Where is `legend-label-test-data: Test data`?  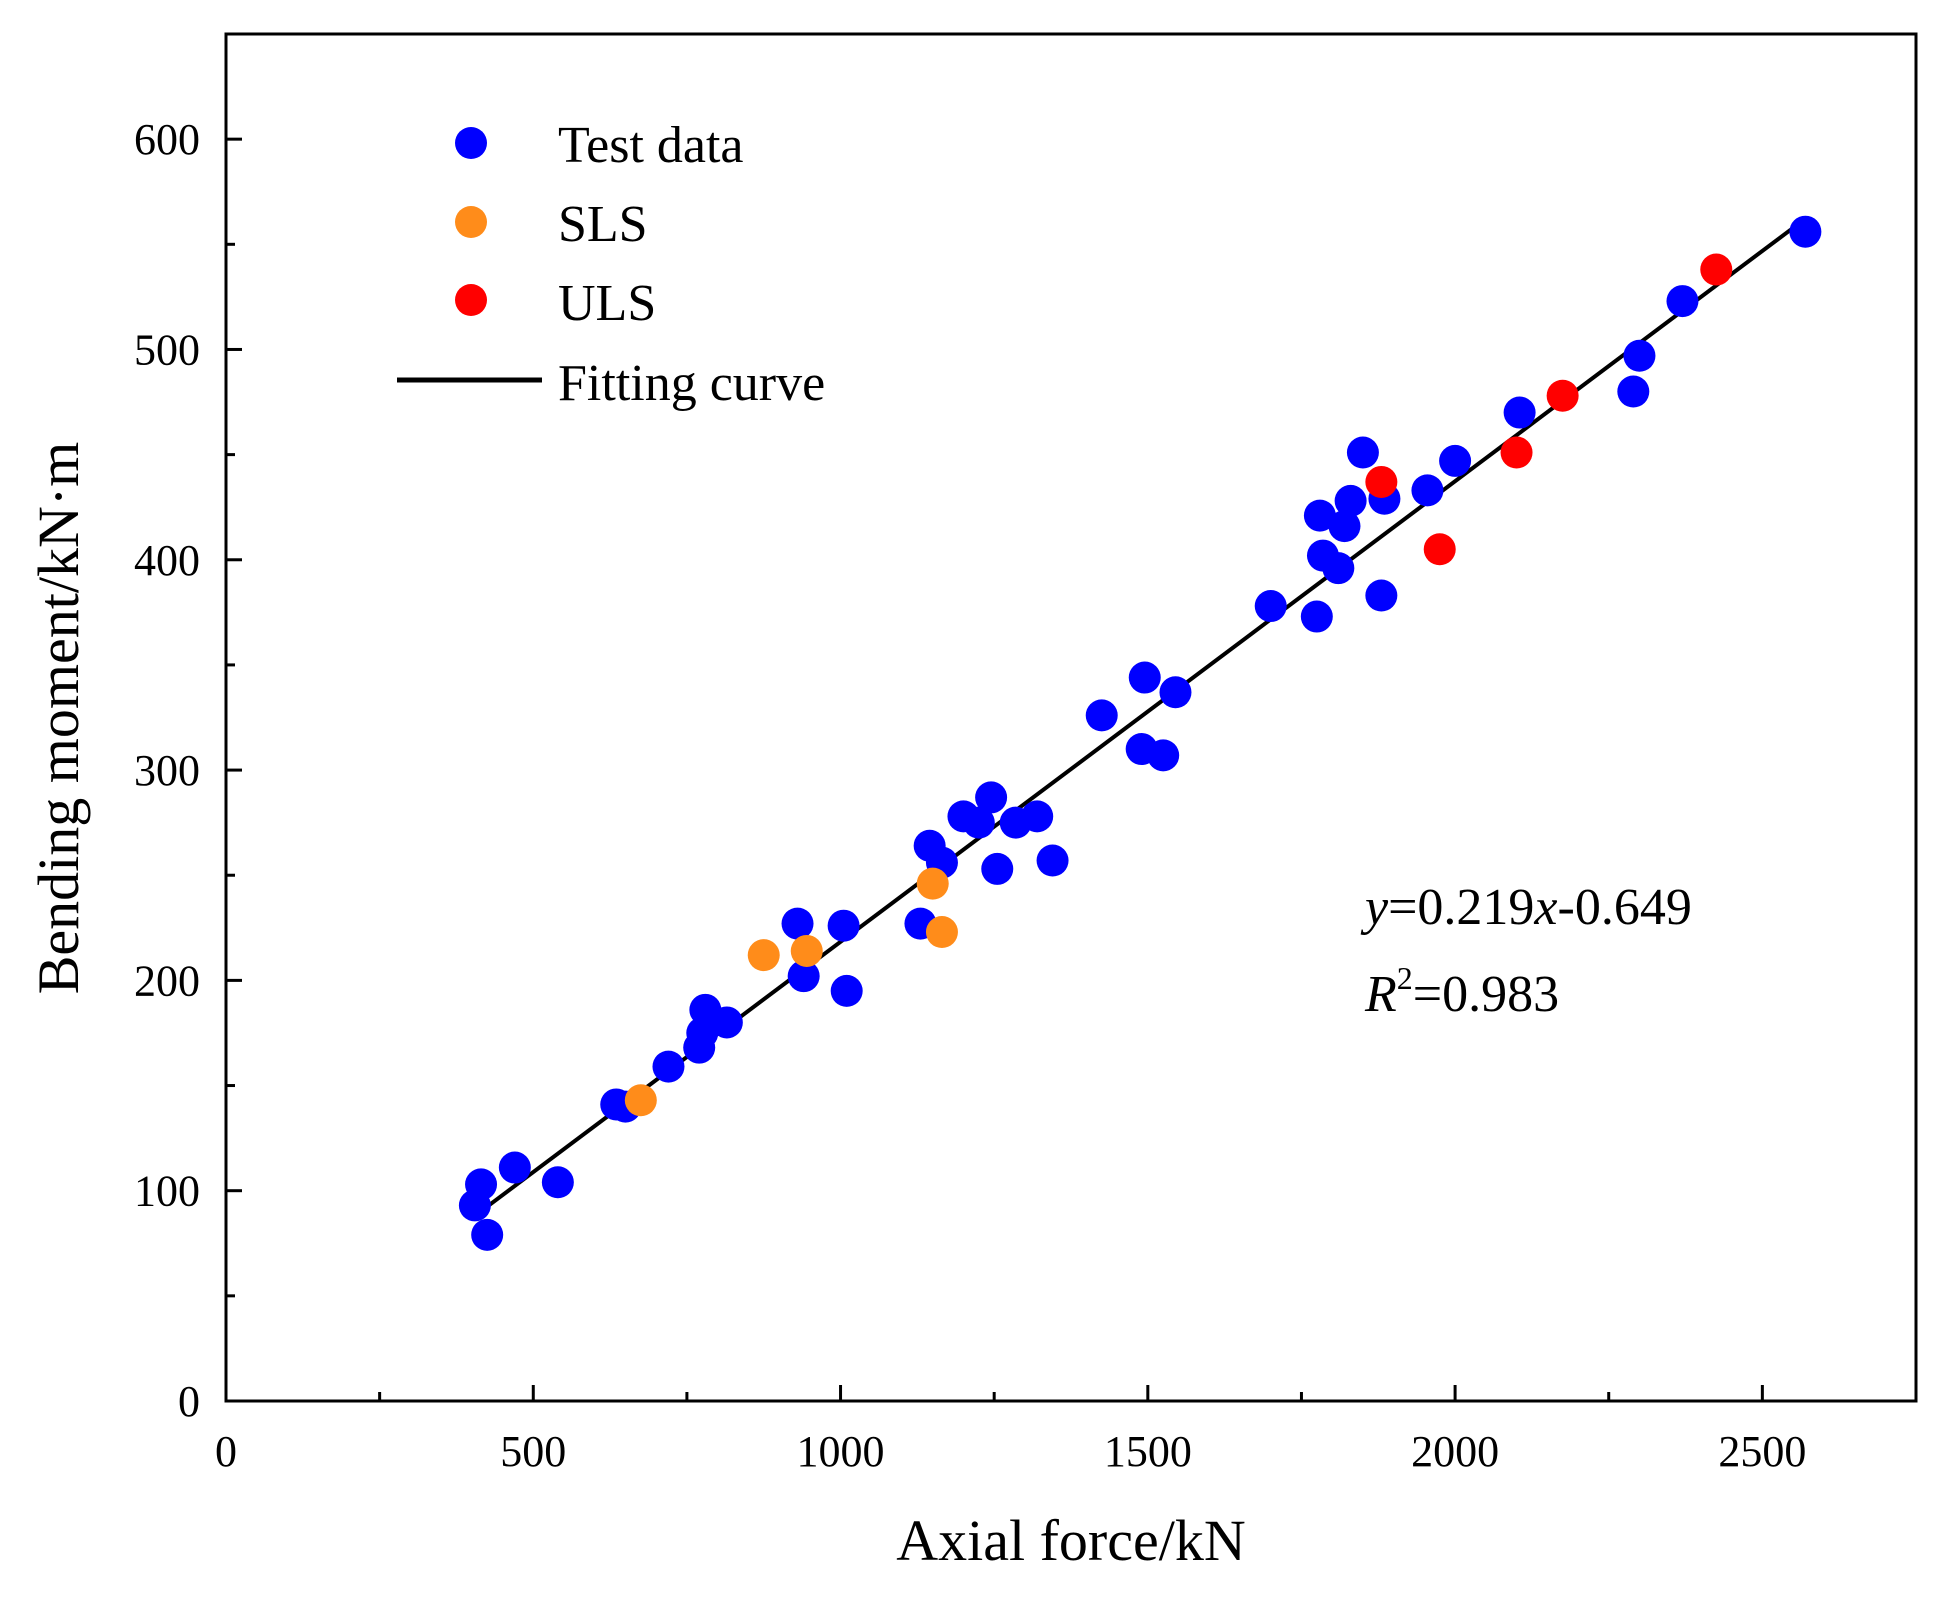
legend-label-test-data: Test data is located at coordinates (651, 145).